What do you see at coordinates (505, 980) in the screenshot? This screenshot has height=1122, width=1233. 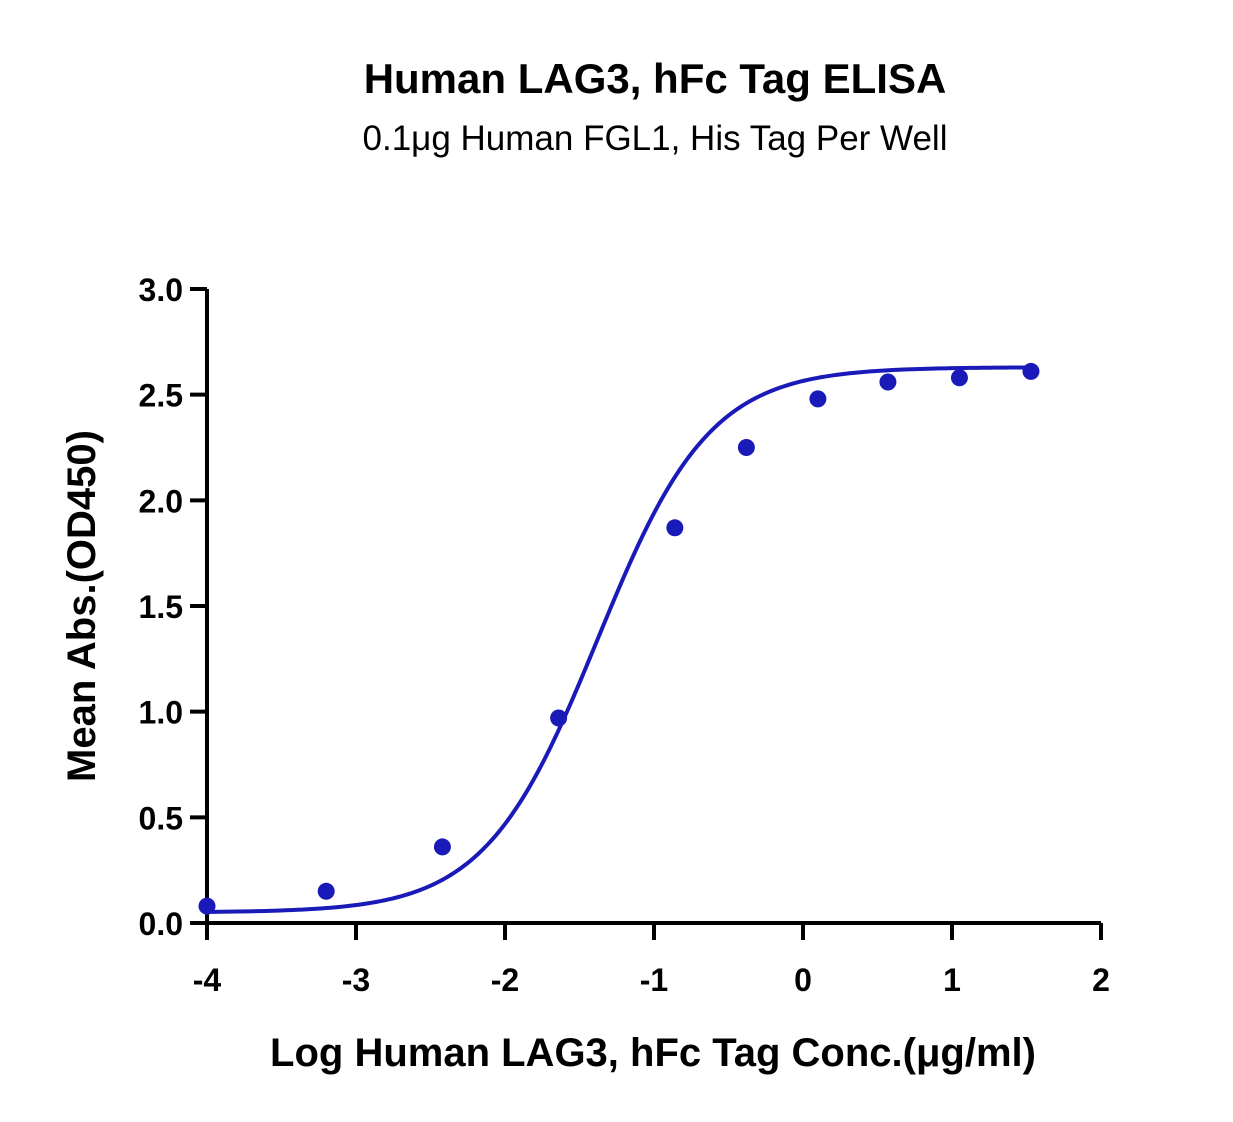 I see `x-tick-label: -2` at bounding box center [505, 980].